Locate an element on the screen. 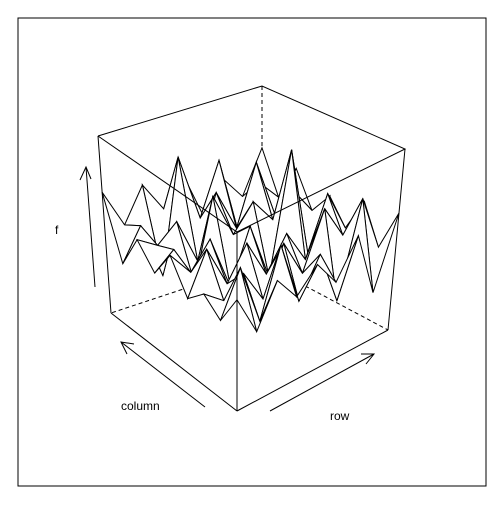 The image size is (504, 509). column-axis-arrow-shaft is located at coordinates (163, 374).